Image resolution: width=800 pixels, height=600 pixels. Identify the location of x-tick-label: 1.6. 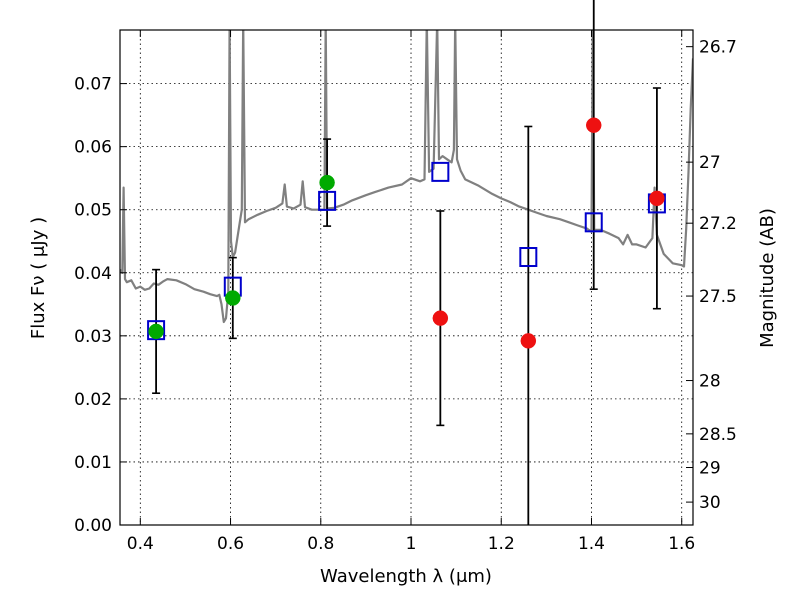
(681, 544).